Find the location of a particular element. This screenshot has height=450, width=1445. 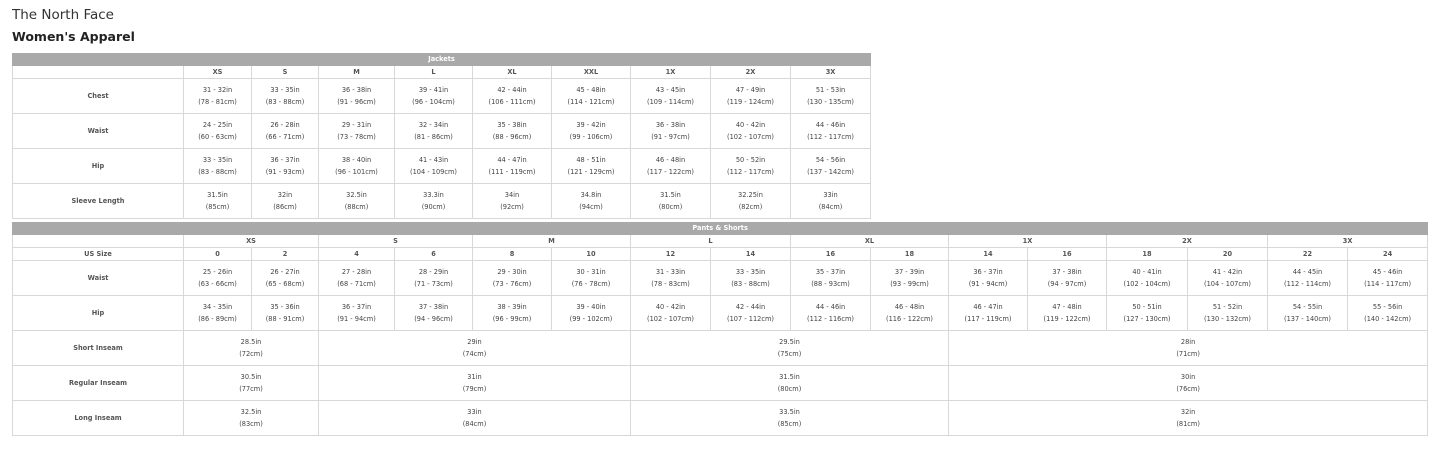

row-label: Sleeve Length is located at coordinates (98, 201).